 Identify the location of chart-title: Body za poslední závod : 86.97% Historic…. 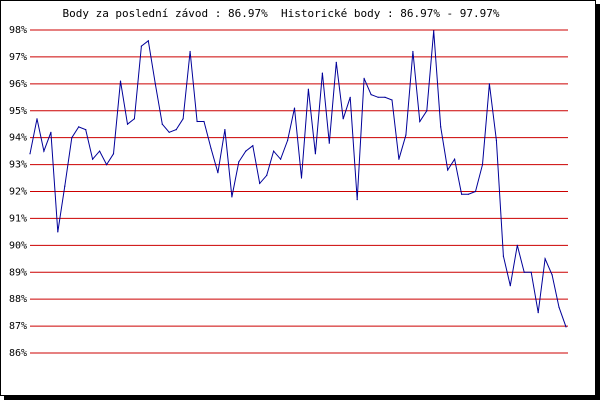
(281, 13).